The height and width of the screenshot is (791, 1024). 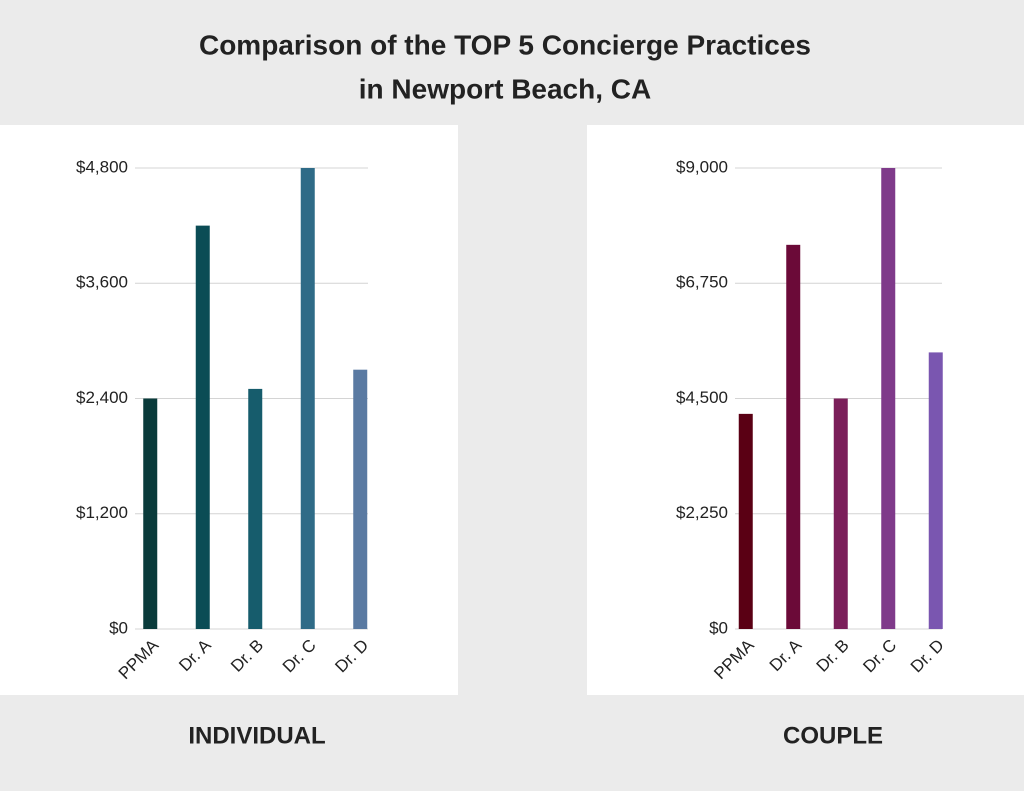 What do you see at coordinates (102, 166) in the screenshot?
I see `y-tick-label: $4,800` at bounding box center [102, 166].